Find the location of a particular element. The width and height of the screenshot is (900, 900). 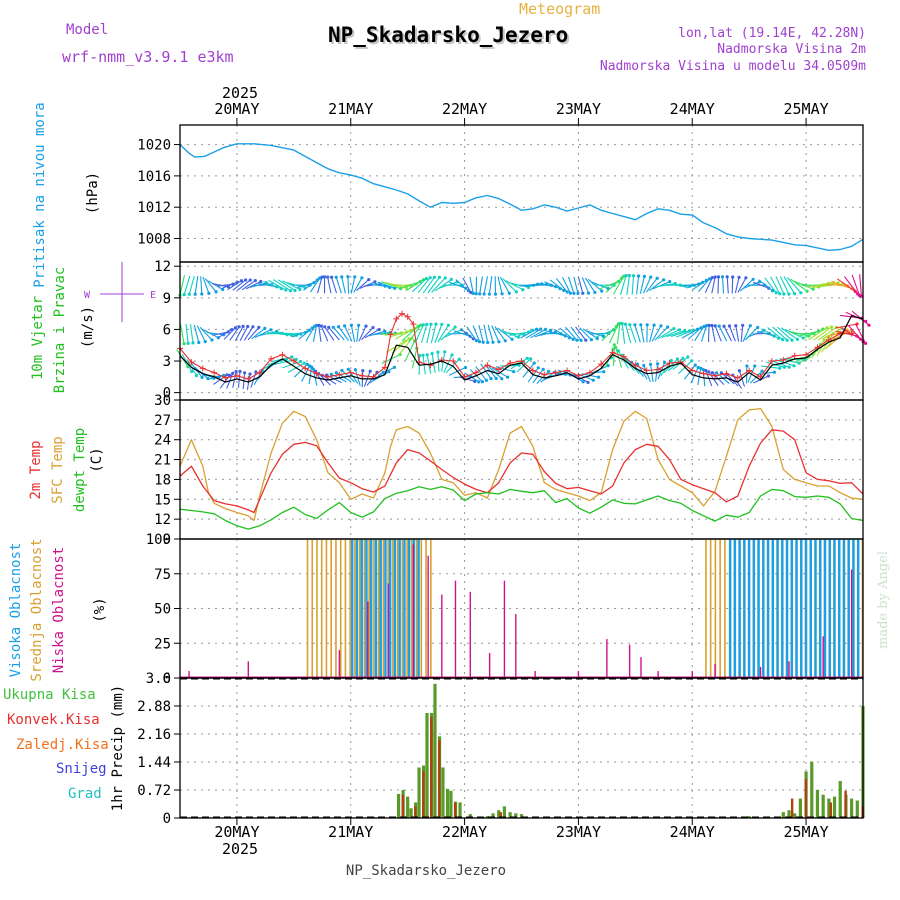

bottom-day-labels: 20MAY 21MAY 22MAY 23MAY 24MAY 25MAY is located at coordinates (521, 829).